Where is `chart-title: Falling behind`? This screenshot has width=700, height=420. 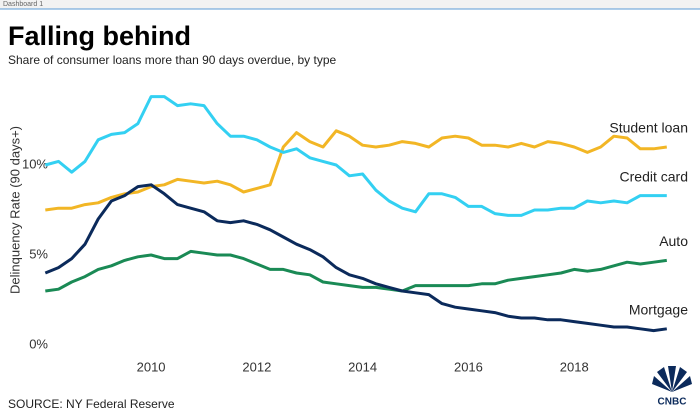
chart-title: Falling behind is located at coordinates (99, 36).